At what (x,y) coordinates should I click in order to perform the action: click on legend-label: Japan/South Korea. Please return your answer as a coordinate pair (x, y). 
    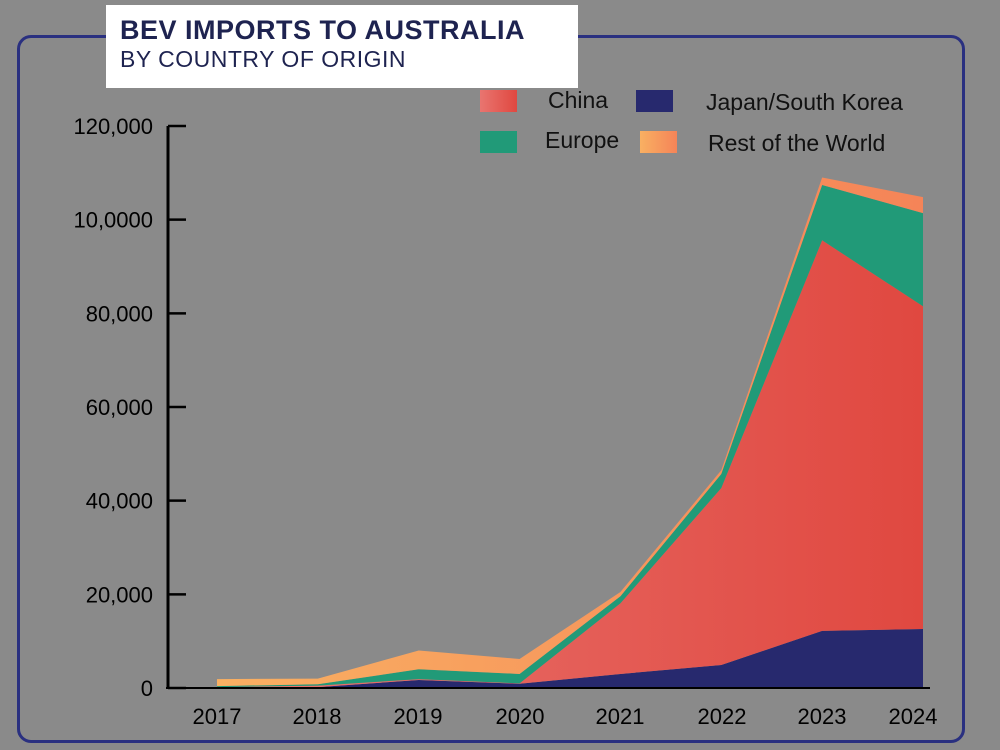
    Looking at the image, I should click on (804, 102).